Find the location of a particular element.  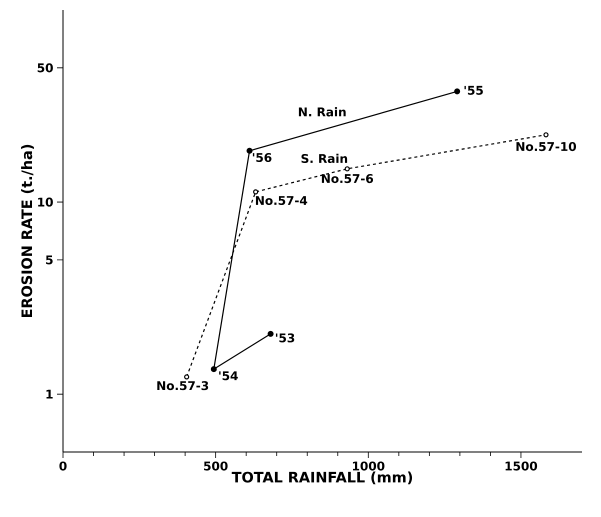

x-axis-title: TOTAL RAINFALL (mm) is located at coordinates (322, 477).